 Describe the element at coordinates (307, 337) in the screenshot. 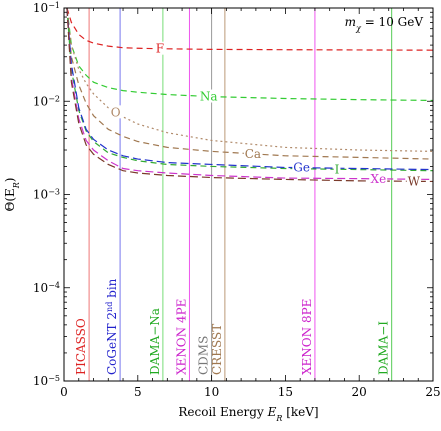

I see `threshold-label-6: XENON 8PE` at that location.